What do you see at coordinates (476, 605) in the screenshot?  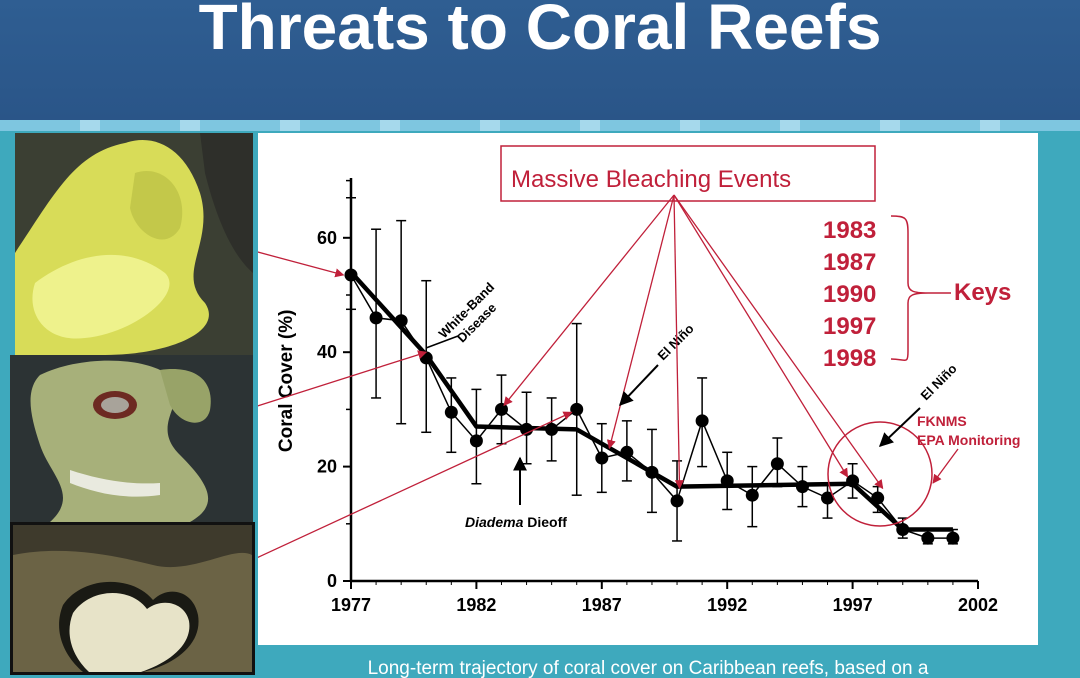 I see `x-tick-label: 1982` at bounding box center [476, 605].